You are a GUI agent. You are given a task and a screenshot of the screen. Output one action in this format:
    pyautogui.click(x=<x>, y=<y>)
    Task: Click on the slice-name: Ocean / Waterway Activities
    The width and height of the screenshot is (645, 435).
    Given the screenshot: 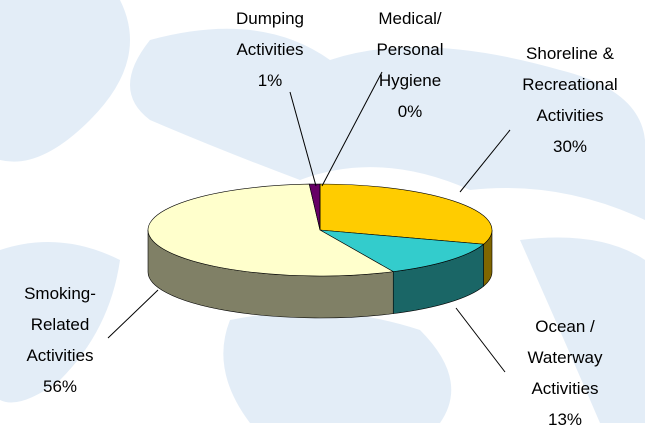 What is the action you would take?
    pyautogui.click(x=565, y=357)
    